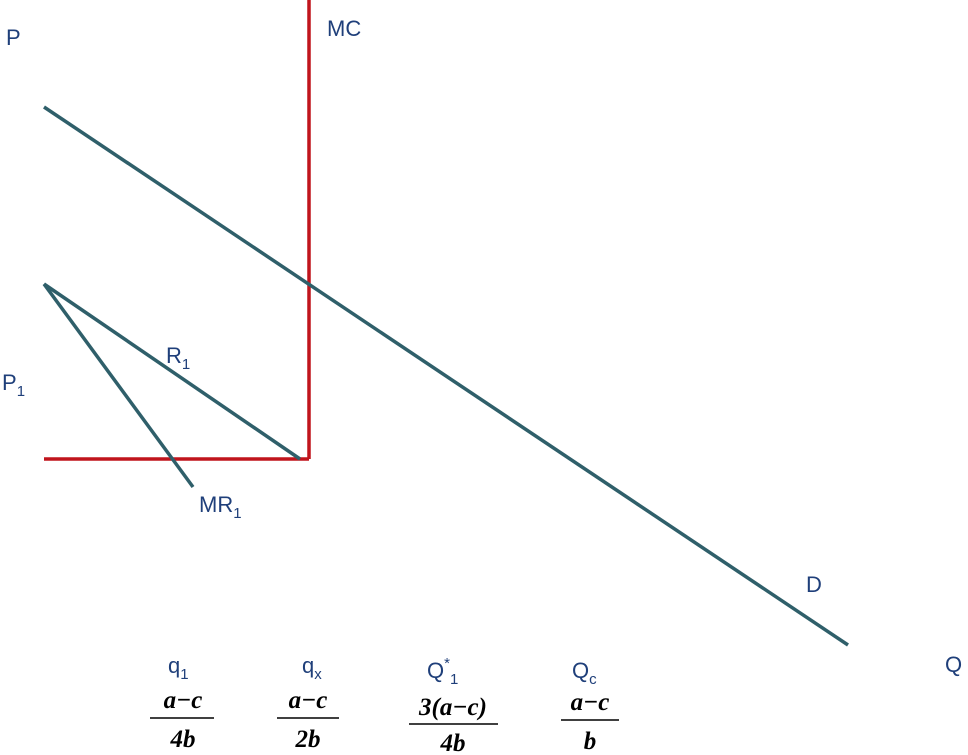  Describe the element at coordinates (21, 391) in the screenshot. I see `price-p1-sub: 1` at that location.